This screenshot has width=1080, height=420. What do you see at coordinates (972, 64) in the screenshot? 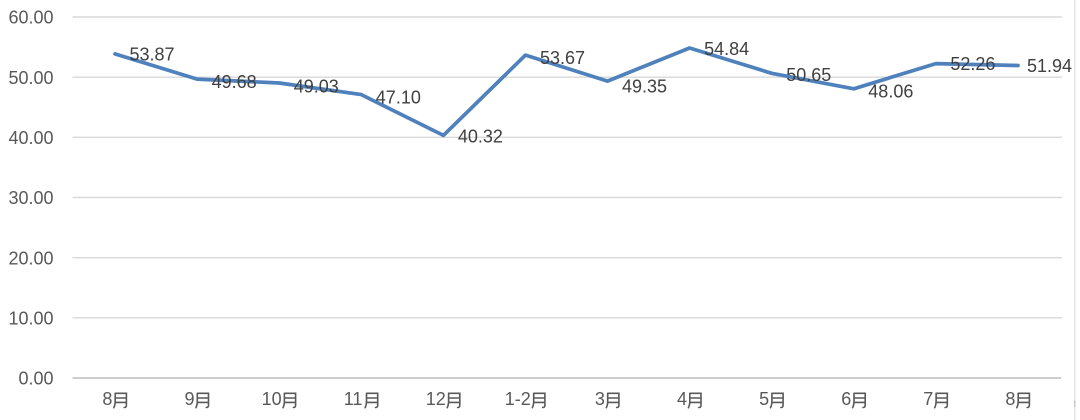
I see `svg-text: 52.26` at bounding box center [972, 64].